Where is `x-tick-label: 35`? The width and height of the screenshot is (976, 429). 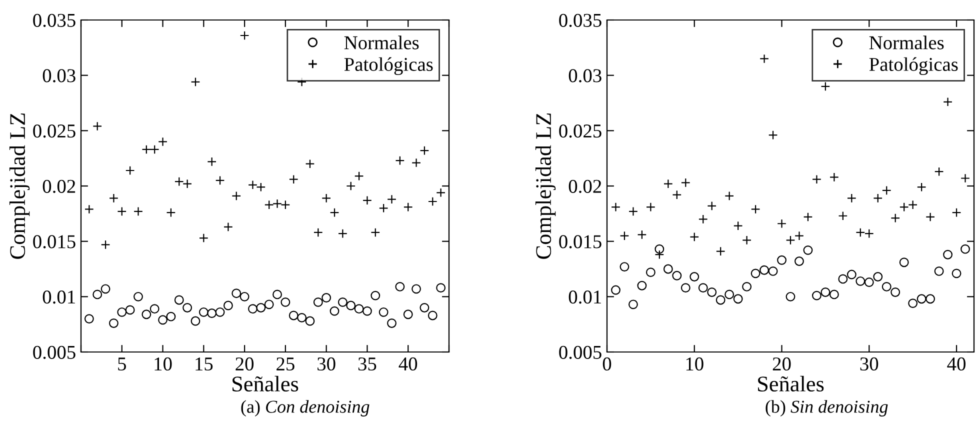
x-tick-label: 35 is located at coordinates (367, 364).